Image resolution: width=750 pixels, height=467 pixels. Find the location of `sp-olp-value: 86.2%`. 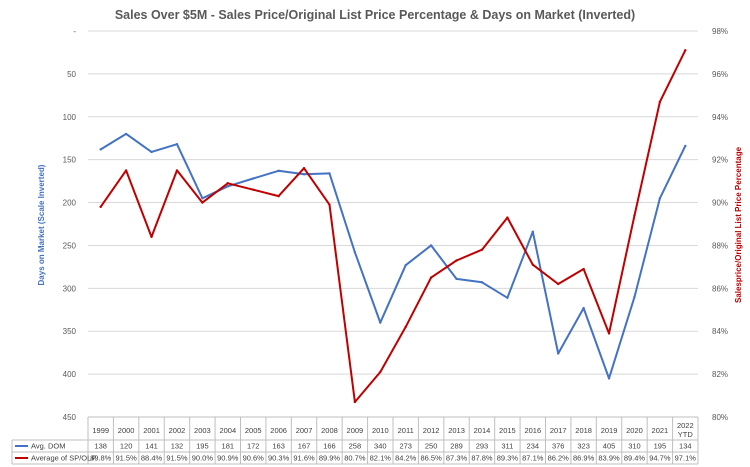

sp-olp-value: 86.2% is located at coordinates (559, 458).